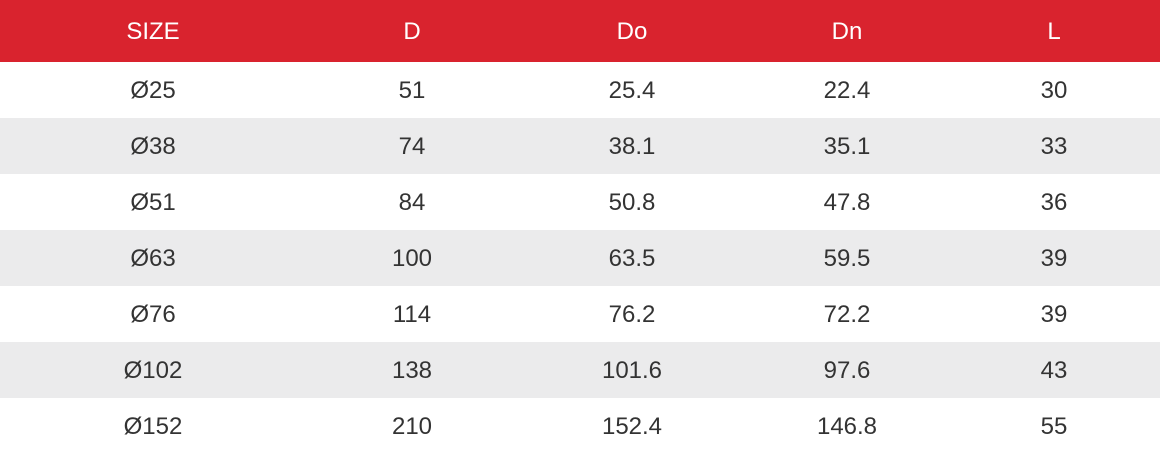 Image resolution: width=1160 pixels, height=462 pixels. What do you see at coordinates (412, 258) in the screenshot?
I see `cell-d: 100` at bounding box center [412, 258].